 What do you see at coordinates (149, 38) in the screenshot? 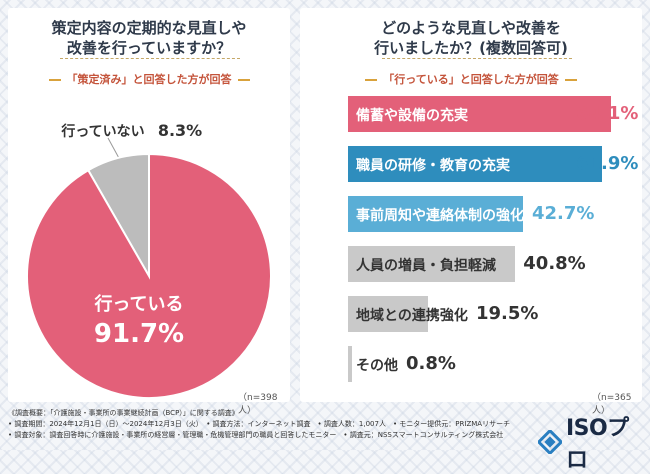
I see `left-question: 策定内容の定期的な見直しや 改善を行っていますか？` at bounding box center [149, 38].